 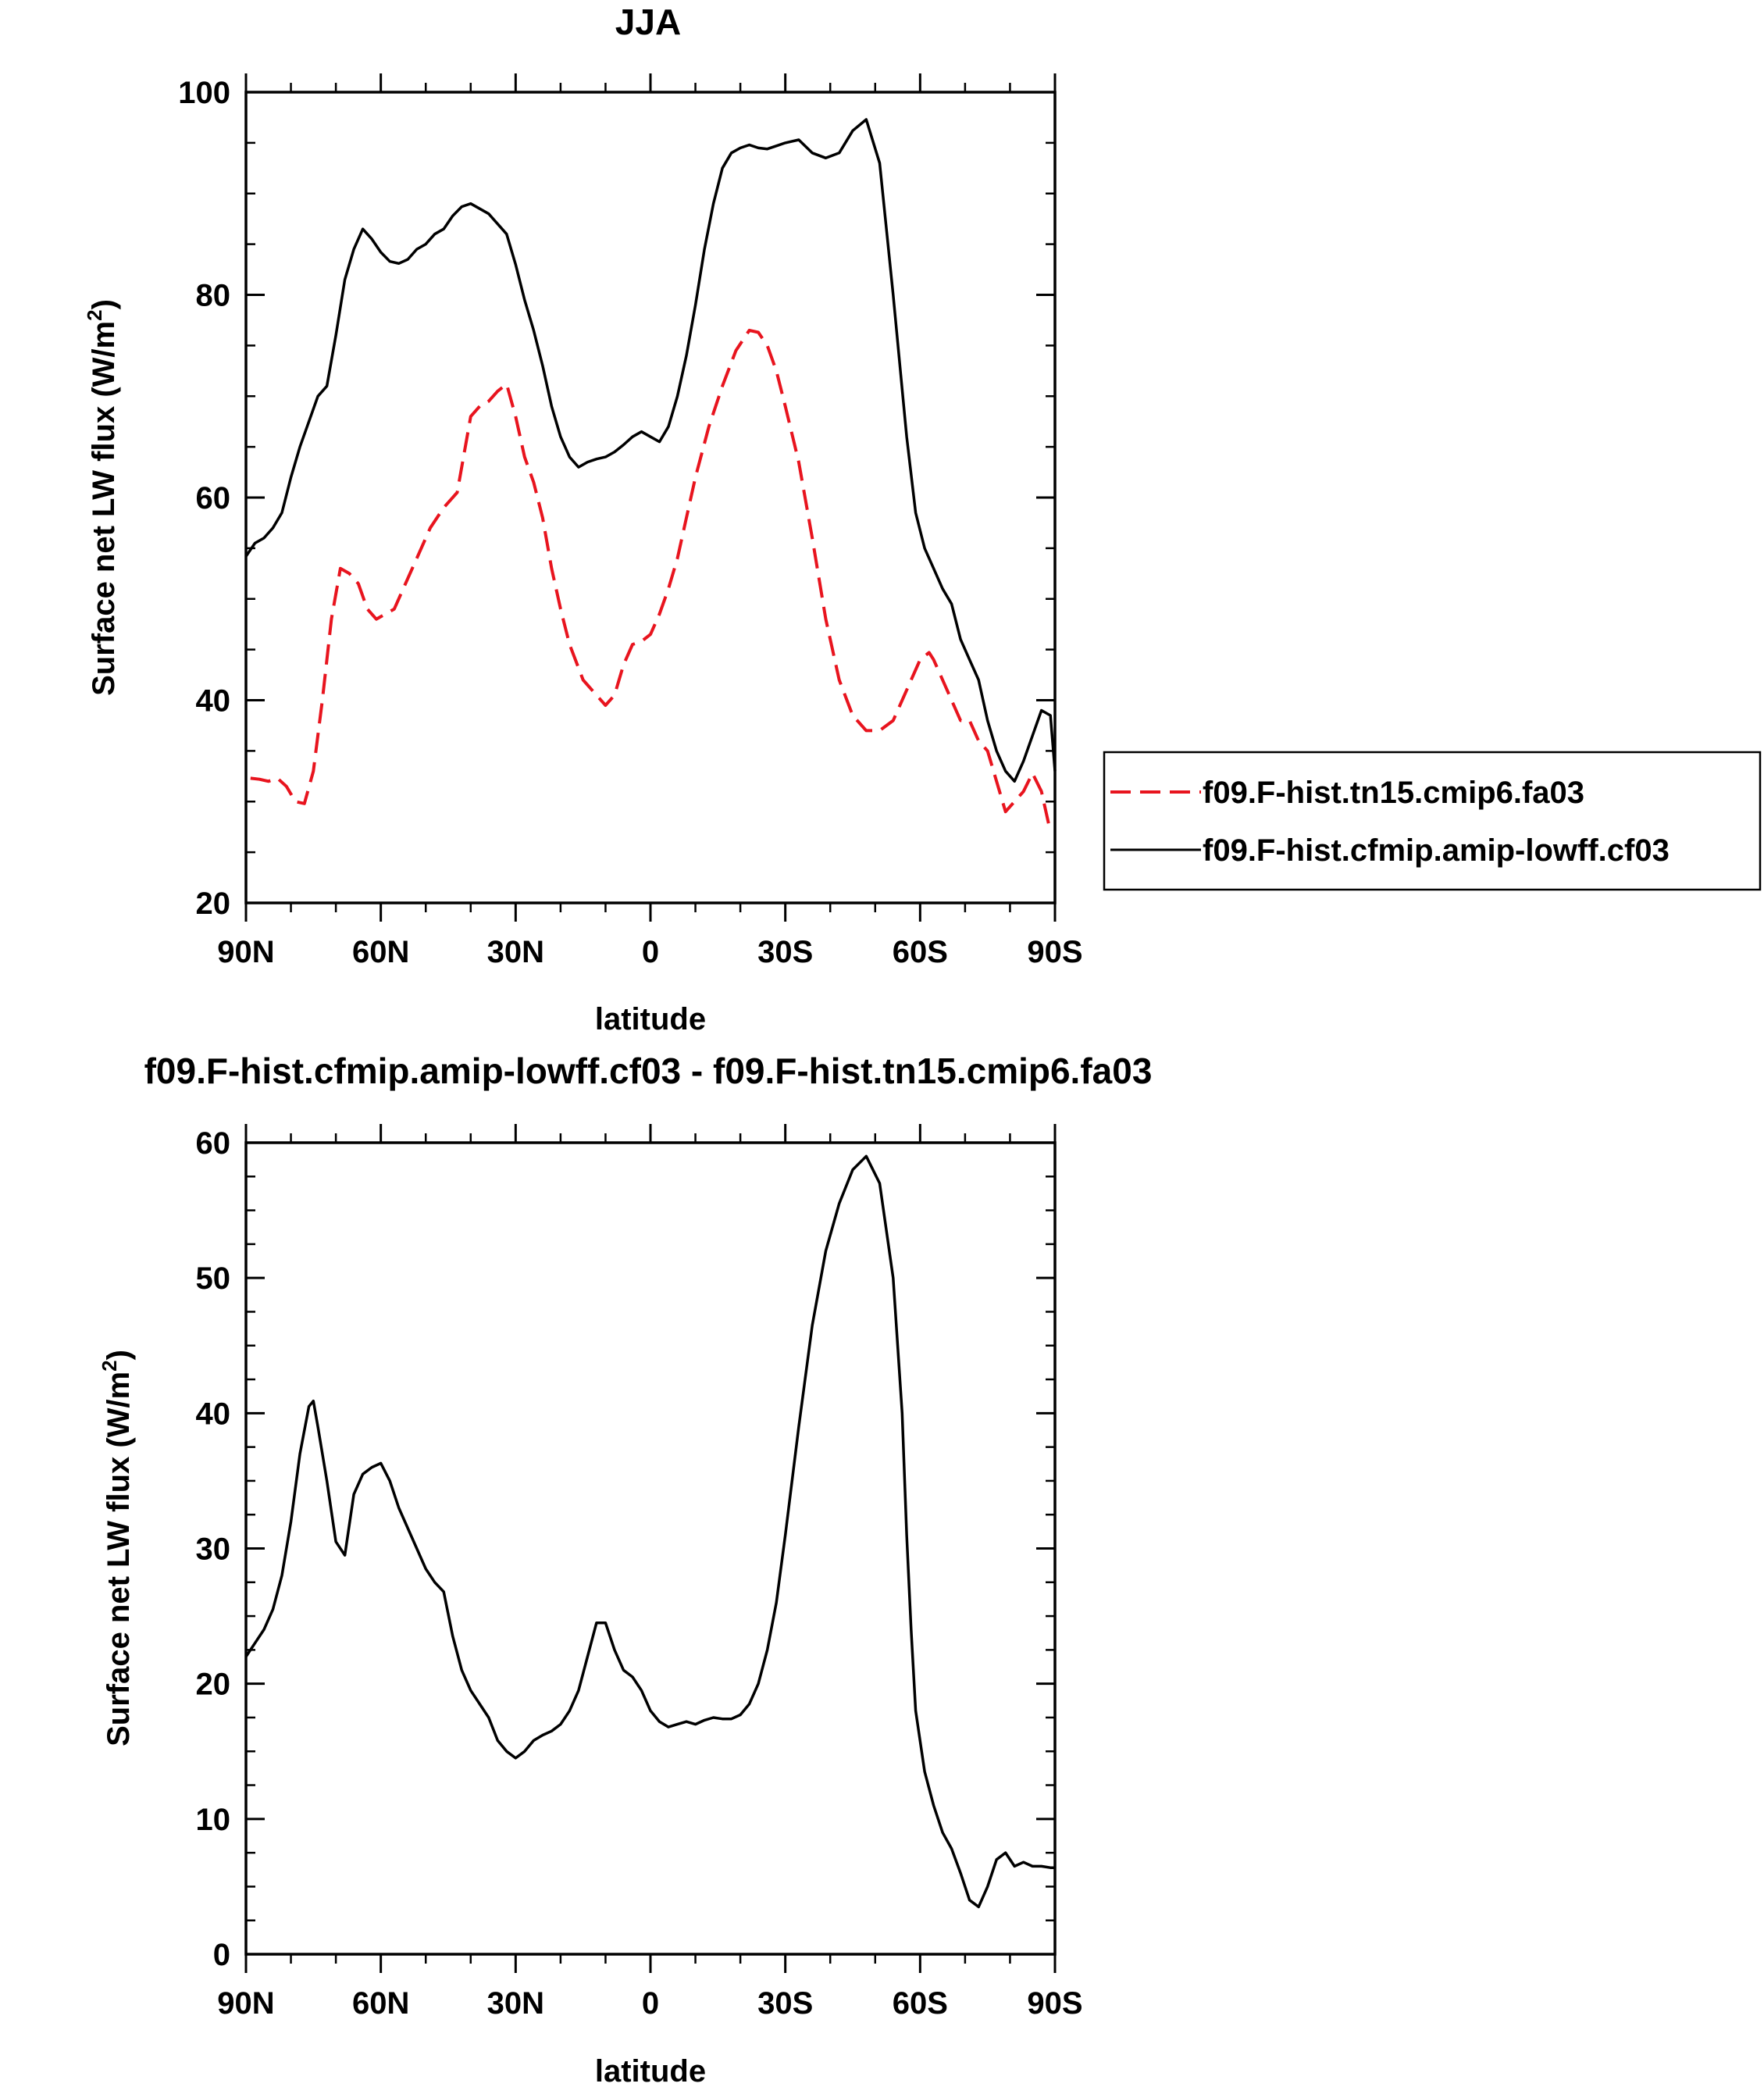 I want to click on bot-y-tick-label: 50, so click(x=213, y=1278).